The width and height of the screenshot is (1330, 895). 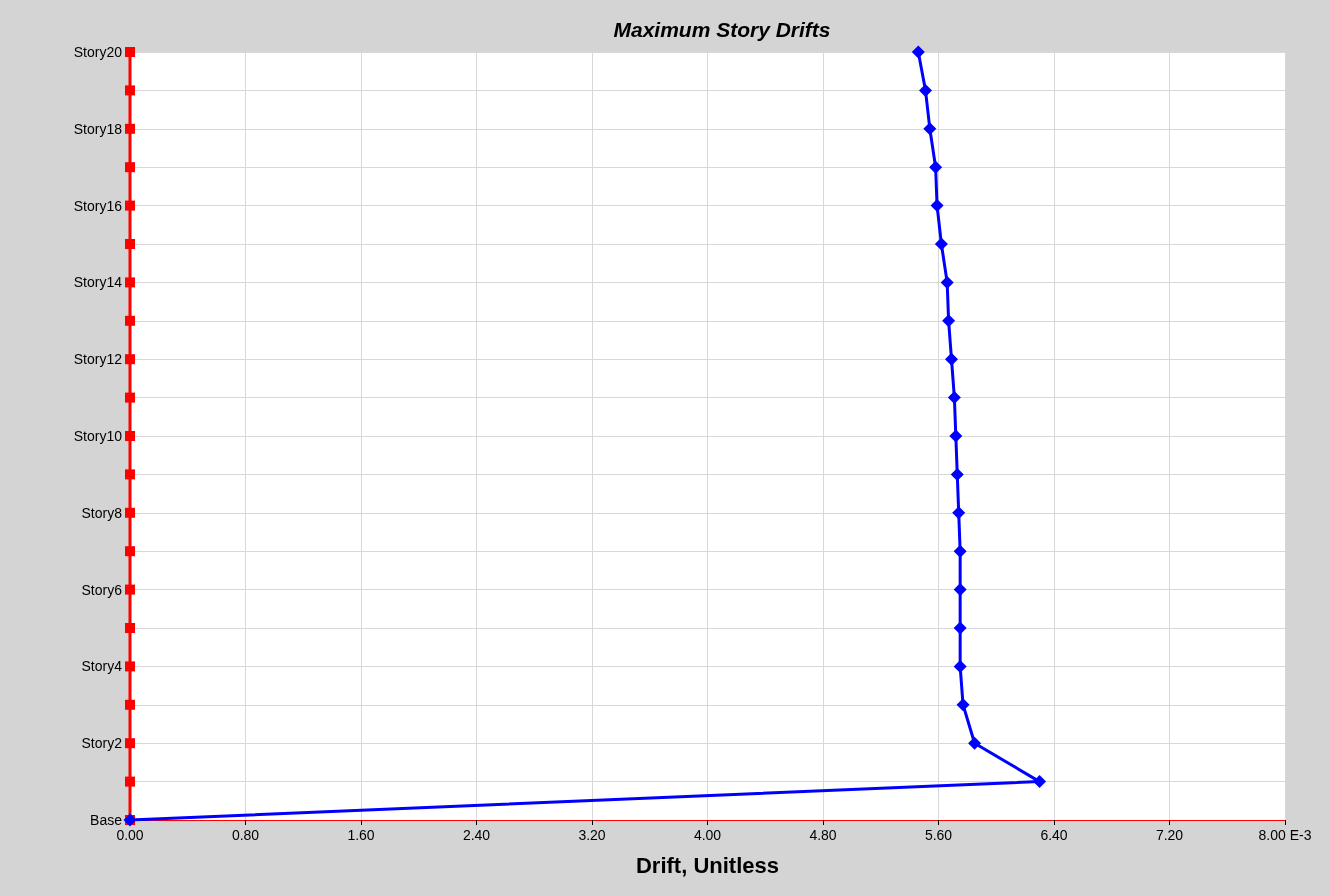 What do you see at coordinates (1054, 835) in the screenshot?
I see `x-tick-label: 6.40` at bounding box center [1054, 835].